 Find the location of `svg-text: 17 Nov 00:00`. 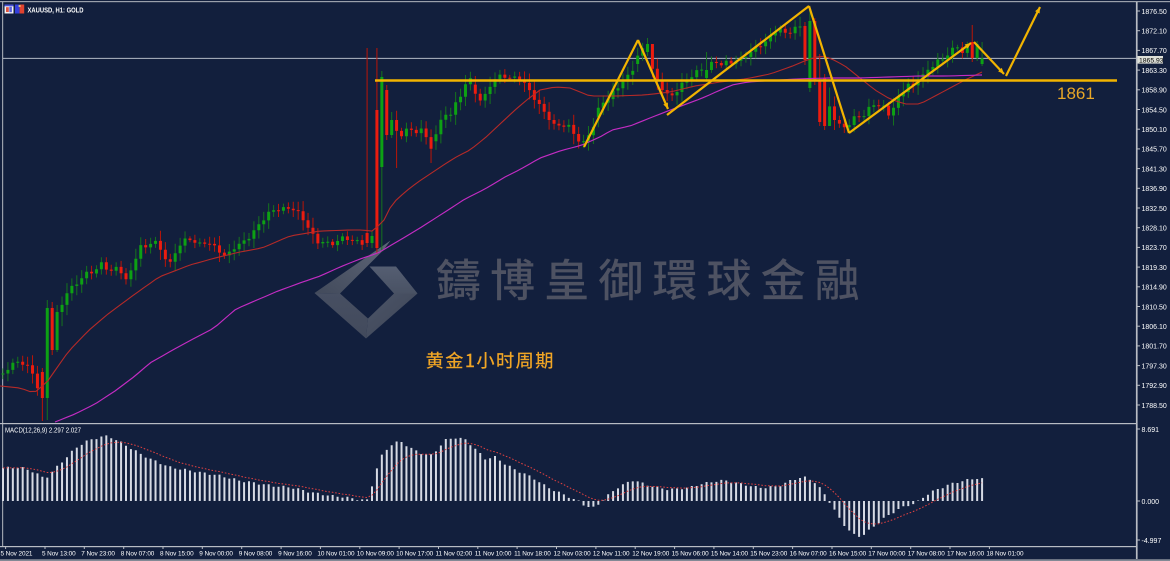

svg-text: 17 Nov 00:00 is located at coordinates (887, 554).